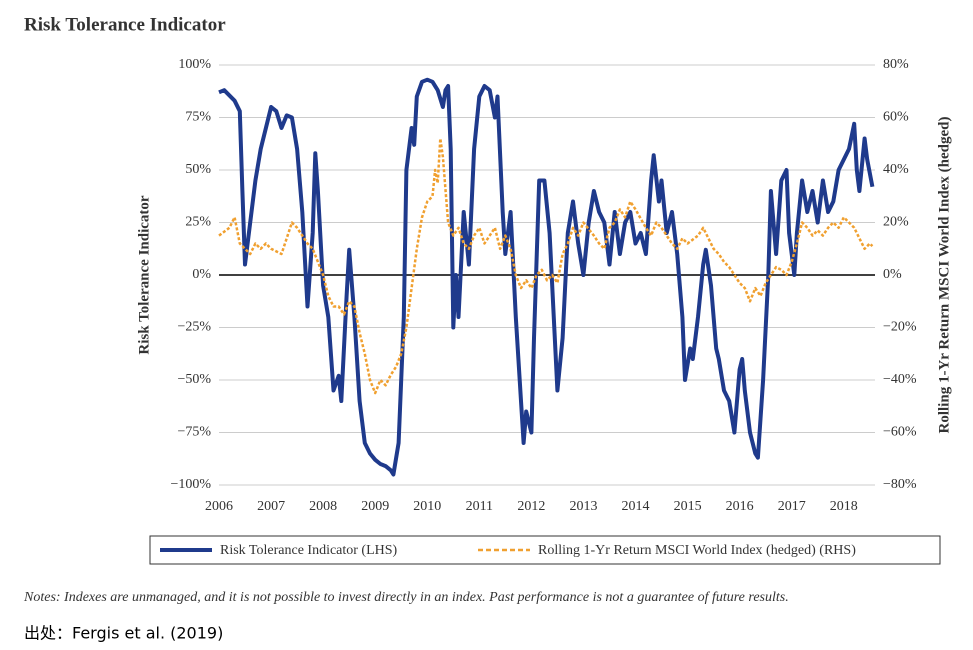 This screenshot has height=650, width=973. I want to click on y2-tick-label: −80%, so click(900, 484).